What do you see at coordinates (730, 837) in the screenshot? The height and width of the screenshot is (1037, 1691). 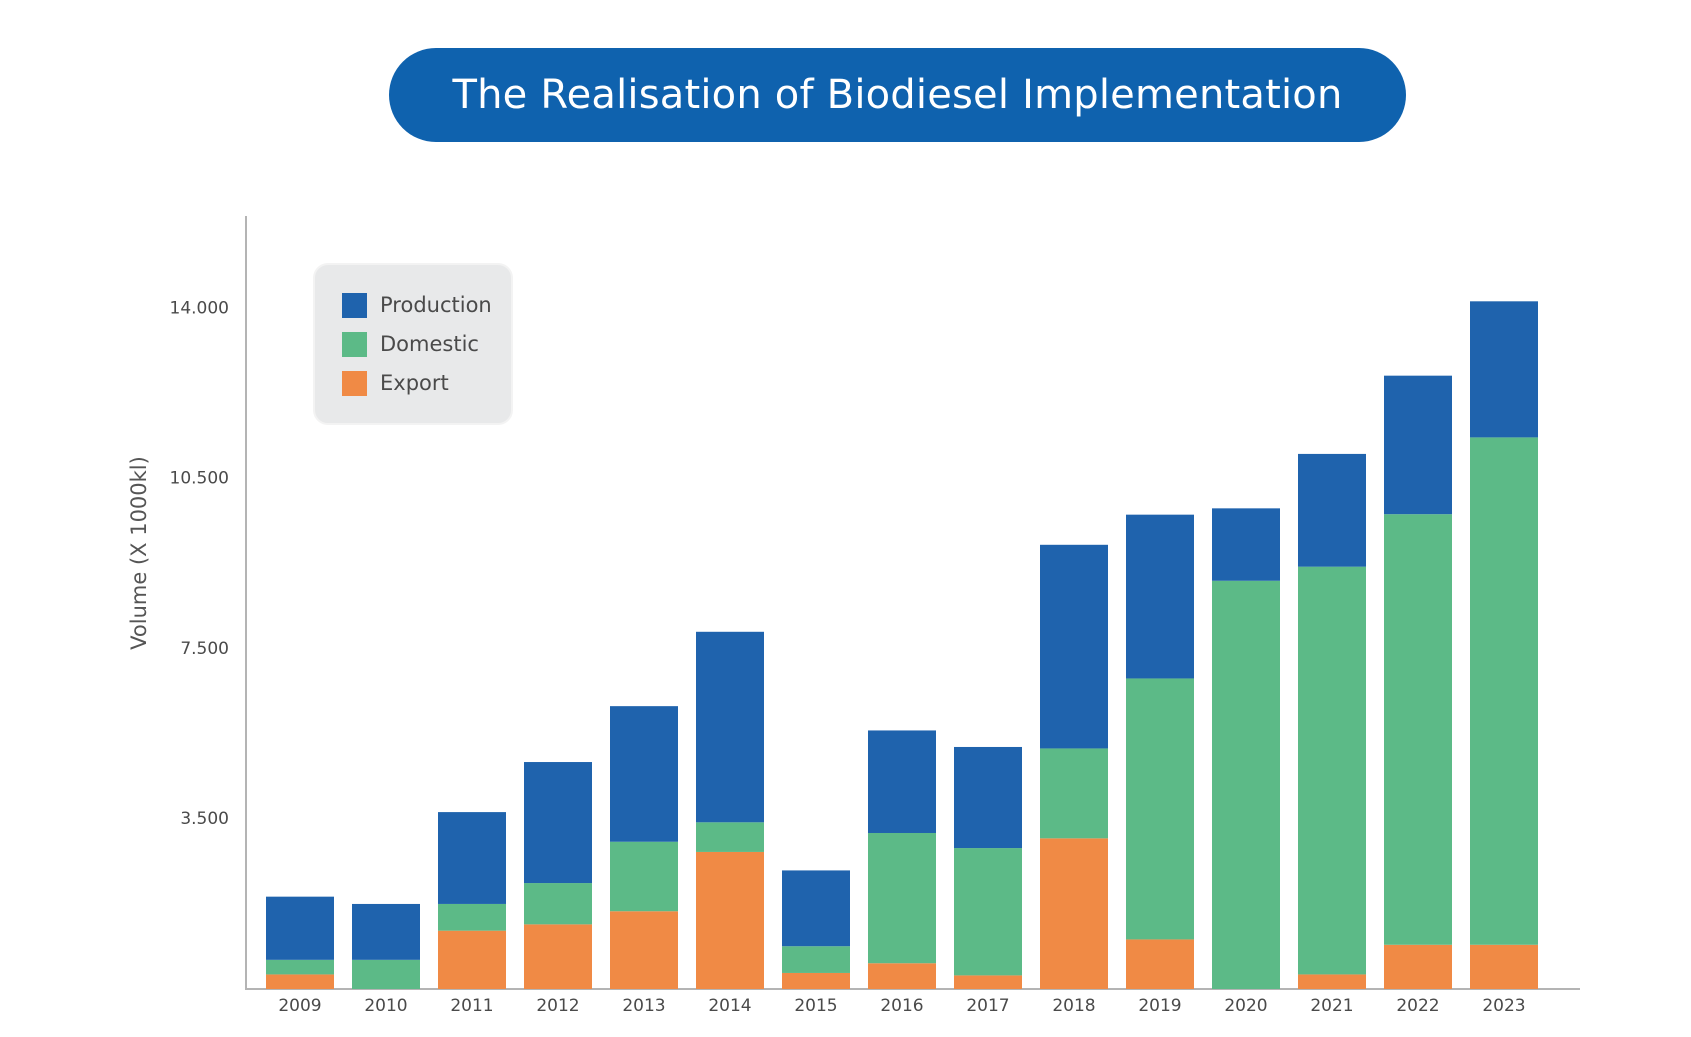 I see `bar-domestic-2014` at bounding box center [730, 837].